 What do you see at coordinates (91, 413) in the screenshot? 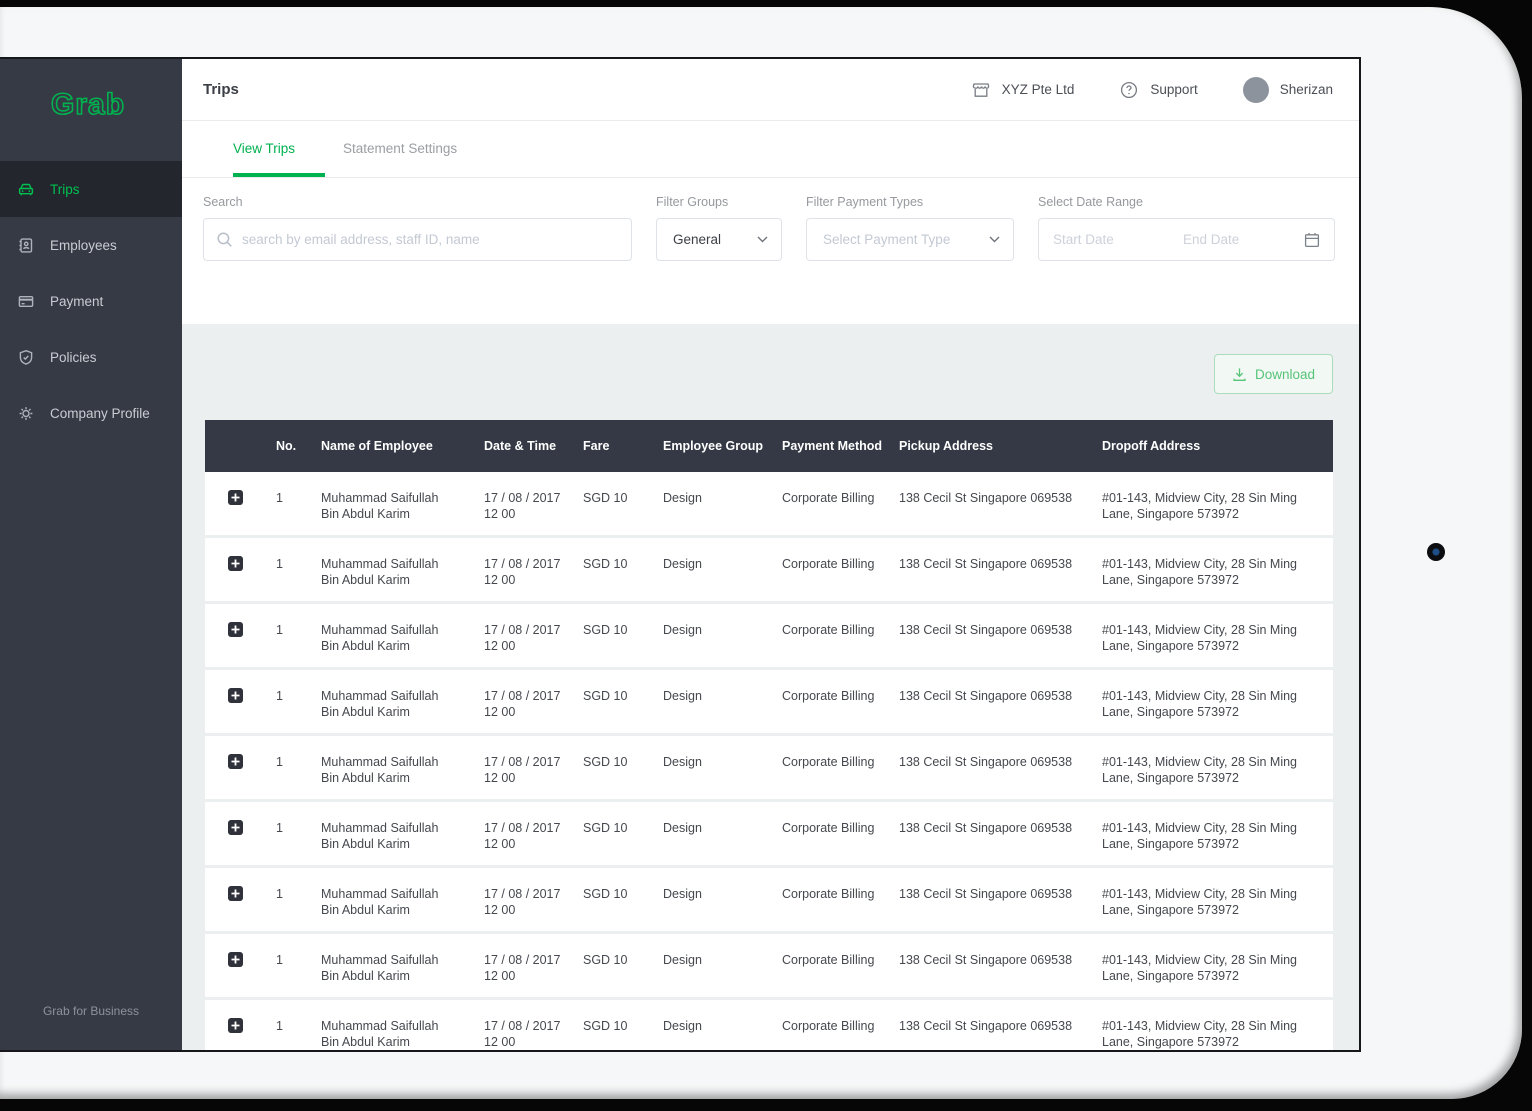
I see `sidebar-item-company-profile: Company Profile` at bounding box center [91, 413].